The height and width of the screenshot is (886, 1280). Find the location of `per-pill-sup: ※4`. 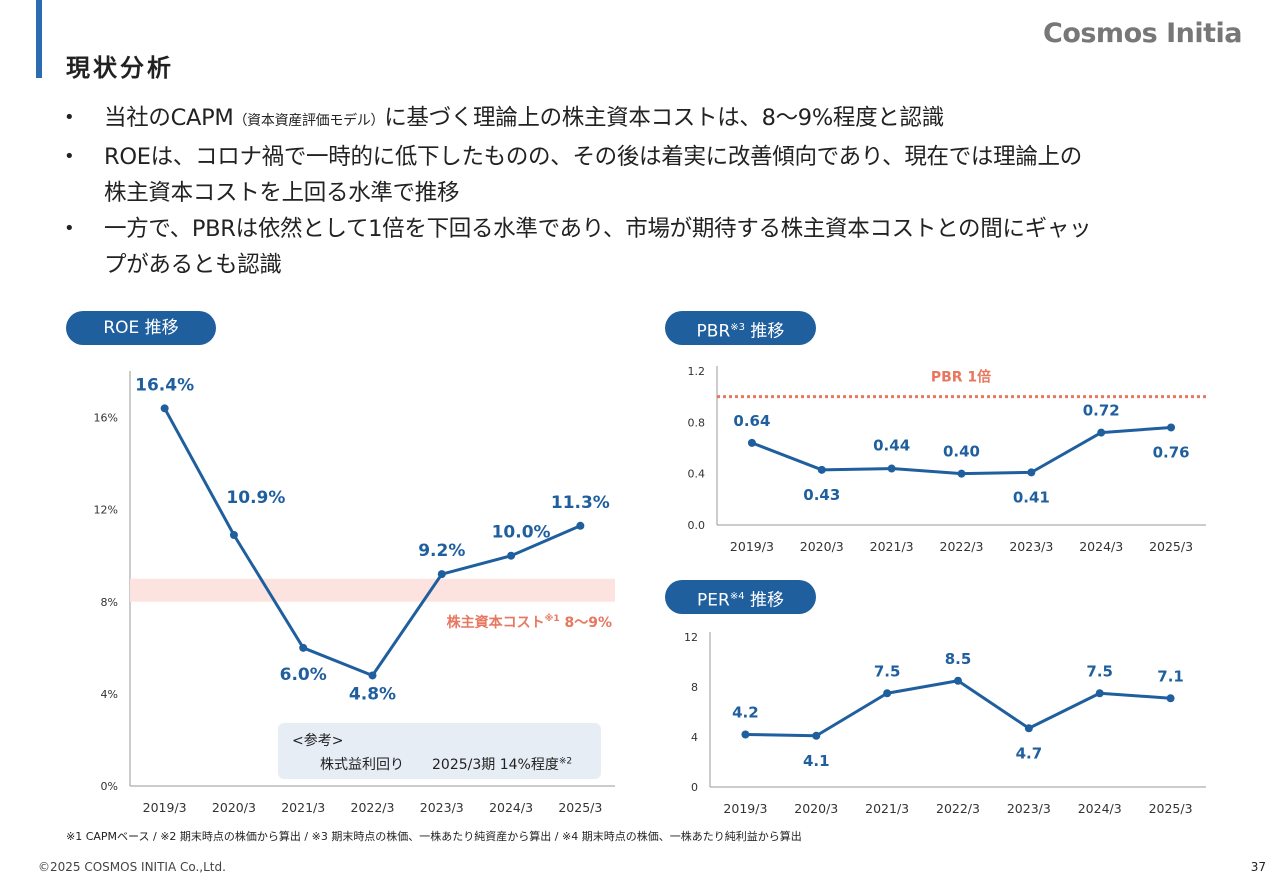

per-pill-sup: ※4 is located at coordinates (737, 596).